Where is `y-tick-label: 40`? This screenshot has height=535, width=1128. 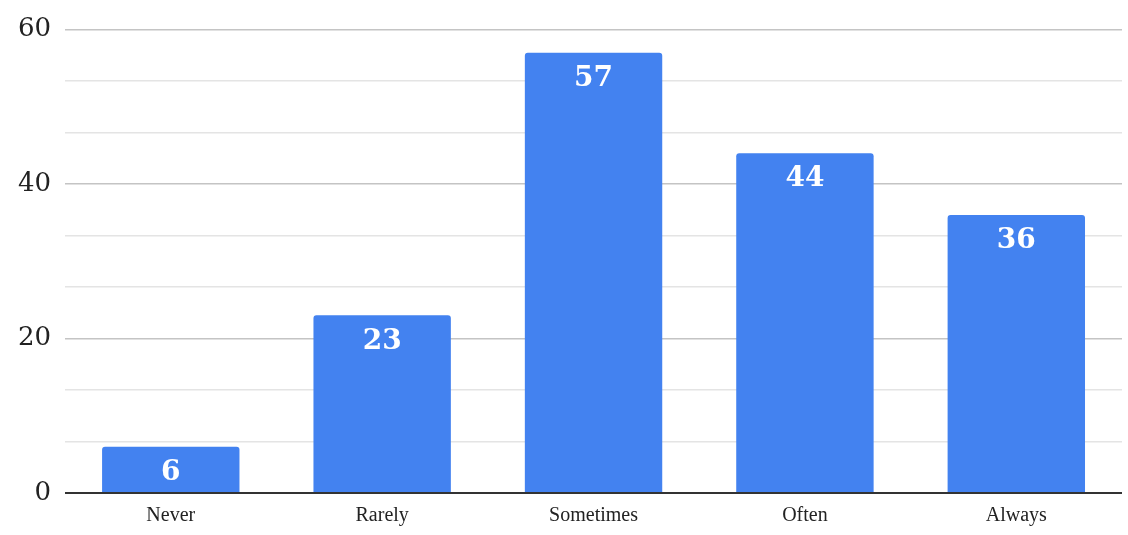
y-tick-label: 40 is located at coordinates (34, 181).